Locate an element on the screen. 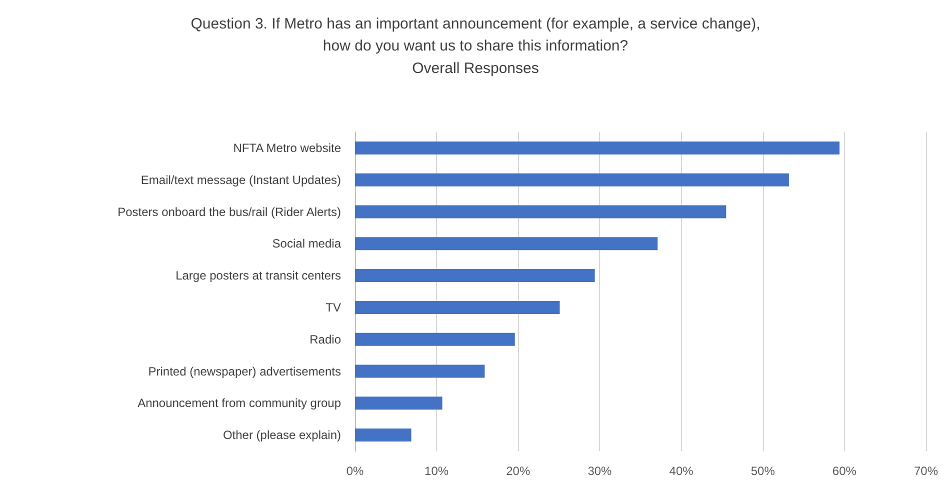  x-tick-label: 0% is located at coordinates (355, 471).